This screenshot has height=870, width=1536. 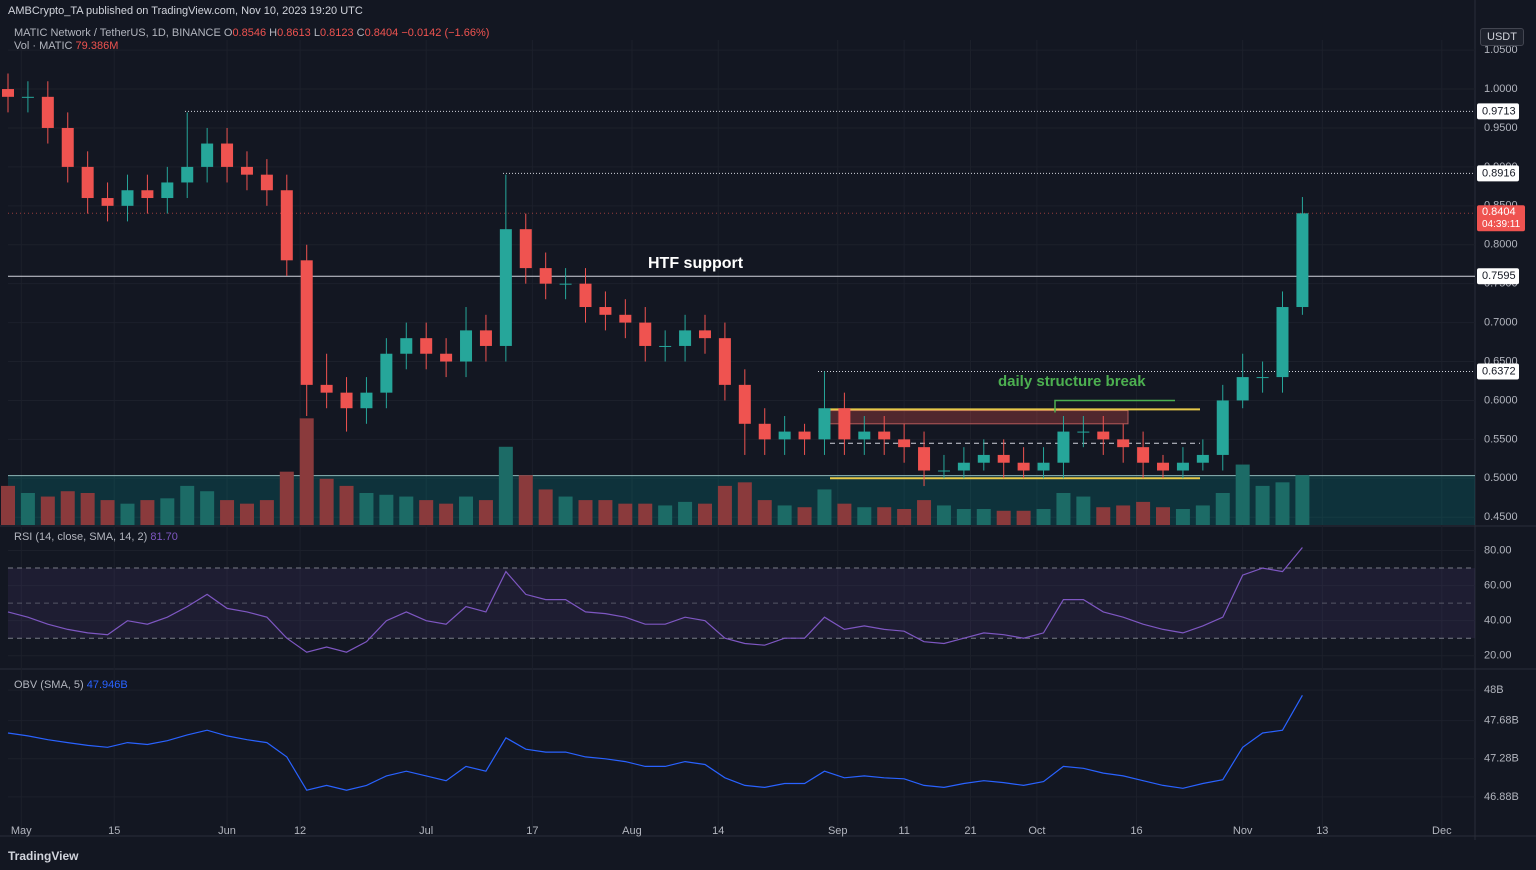 What do you see at coordinates (1501, 218) in the screenshot?
I see `last-price-tag` at bounding box center [1501, 218].